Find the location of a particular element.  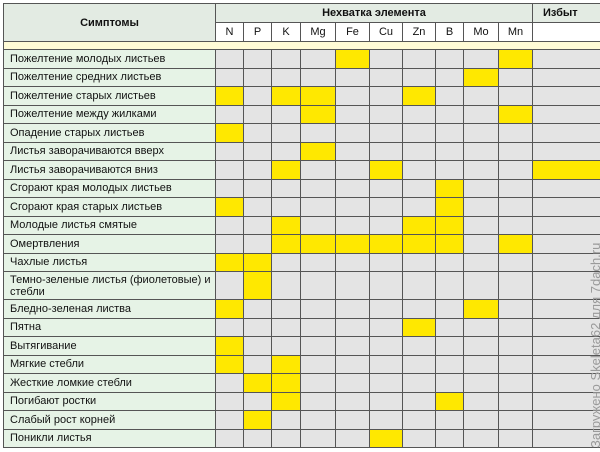

symptom-label: Сгорают края старых листьев is located at coordinates (109, 207).